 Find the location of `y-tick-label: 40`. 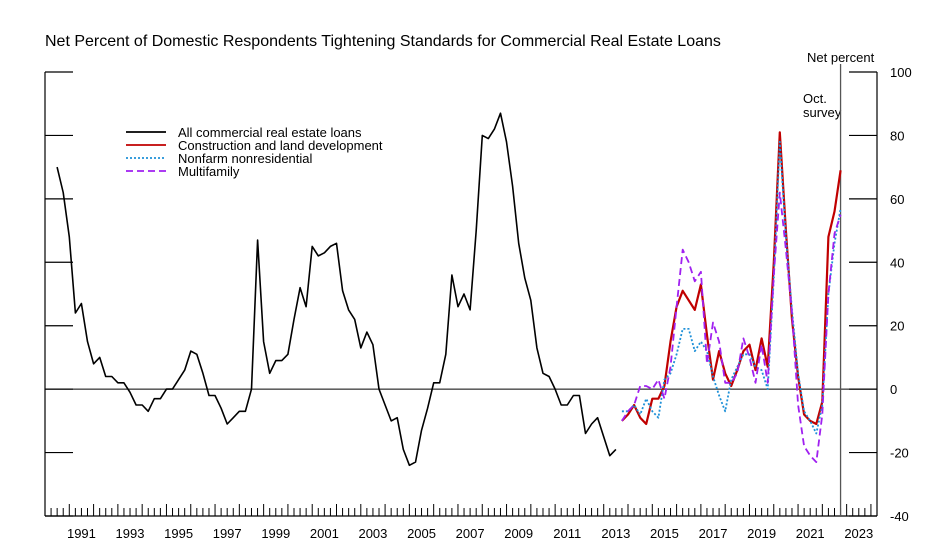

y-tick-label: 40 is located at coordinates (897, 262).